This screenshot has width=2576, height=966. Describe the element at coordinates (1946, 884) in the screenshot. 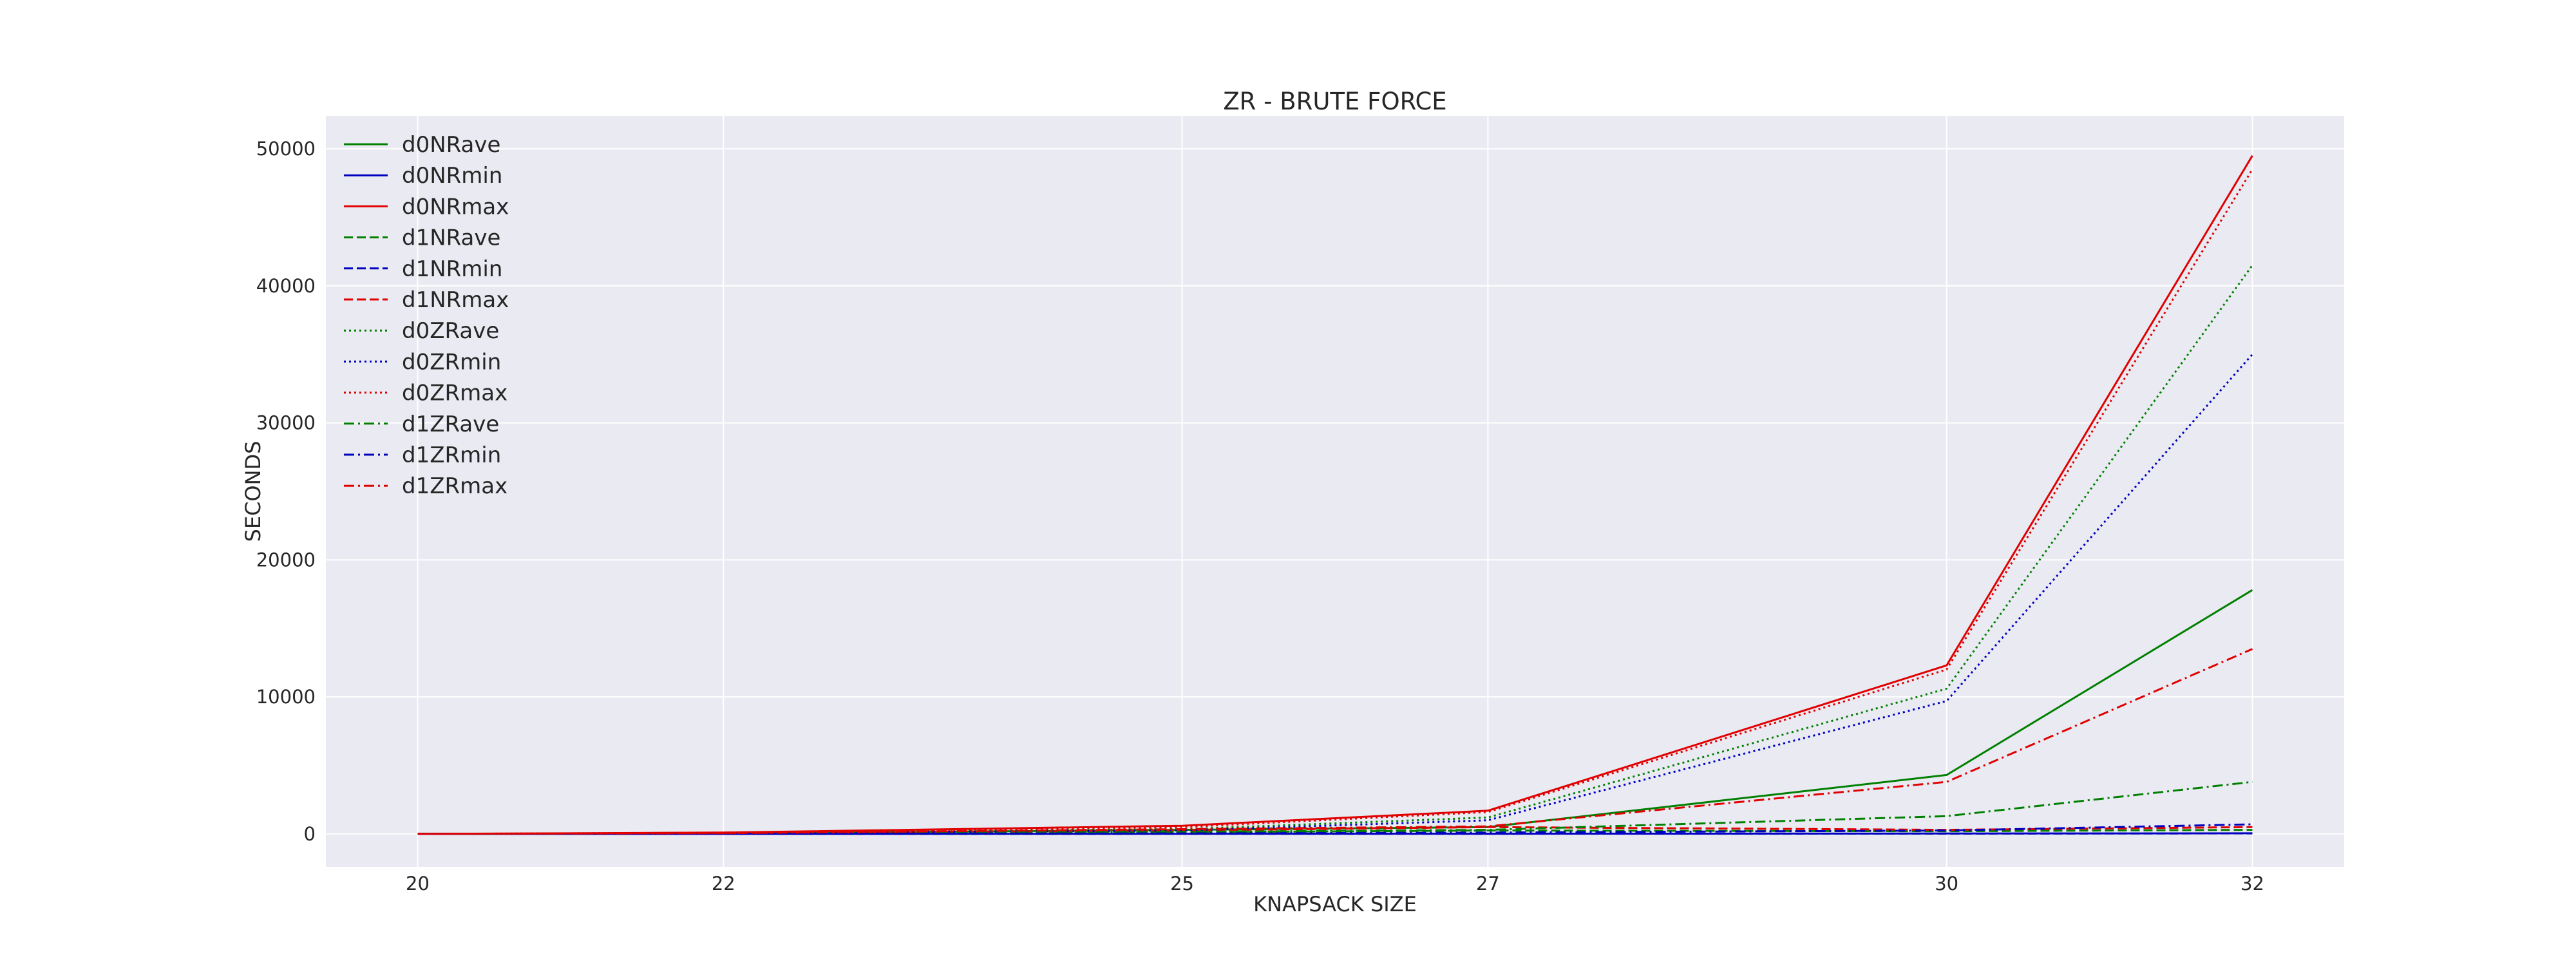

I see `x-tick-label: 30` at that location.